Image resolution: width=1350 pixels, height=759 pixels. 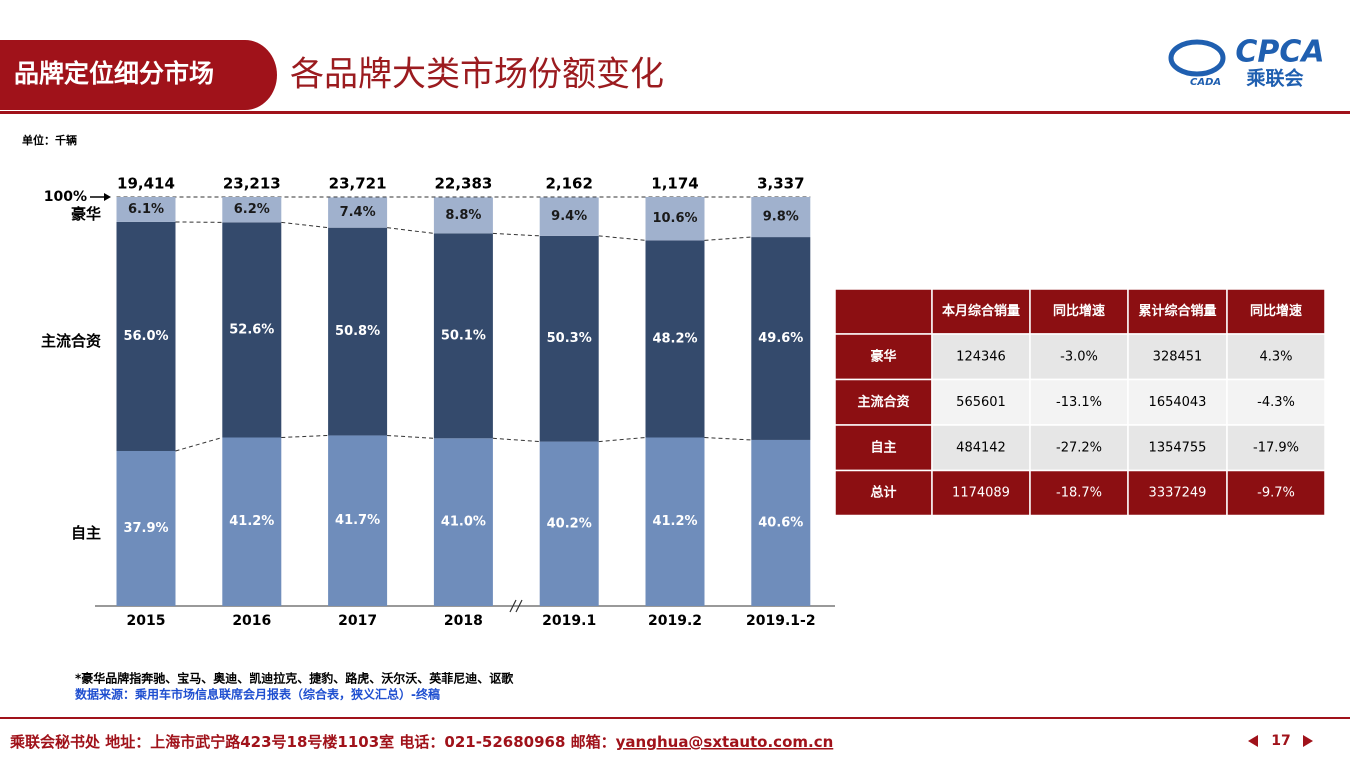 I want to click on axis-break, so click(x=516, y=606).